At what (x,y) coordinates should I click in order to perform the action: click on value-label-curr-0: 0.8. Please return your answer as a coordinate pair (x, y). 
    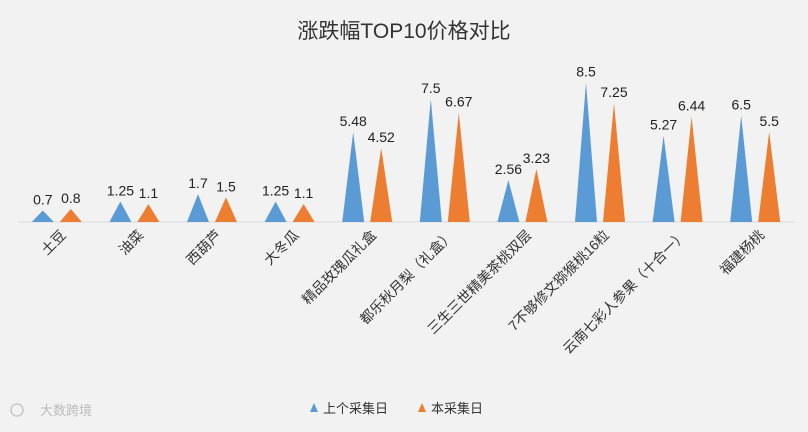
    Looking at the image, I should click on (71, 198).